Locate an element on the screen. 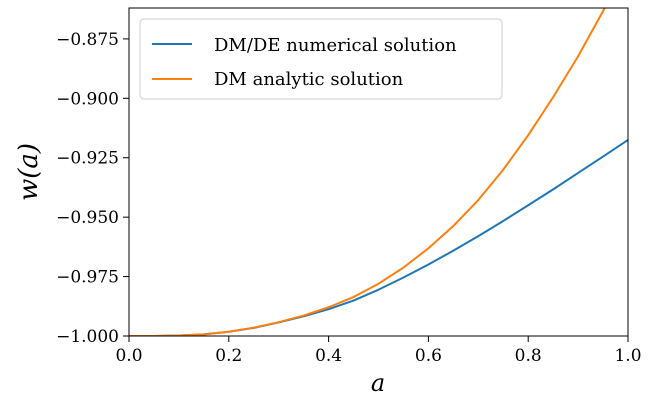 The image size is (657, 397). x-tick-label: 0.0 is located at coordinates (128, 356).